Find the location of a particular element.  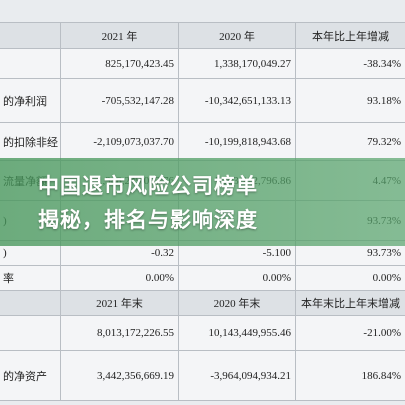

table-cell: 186.84% is located at coordinates (350, 375).